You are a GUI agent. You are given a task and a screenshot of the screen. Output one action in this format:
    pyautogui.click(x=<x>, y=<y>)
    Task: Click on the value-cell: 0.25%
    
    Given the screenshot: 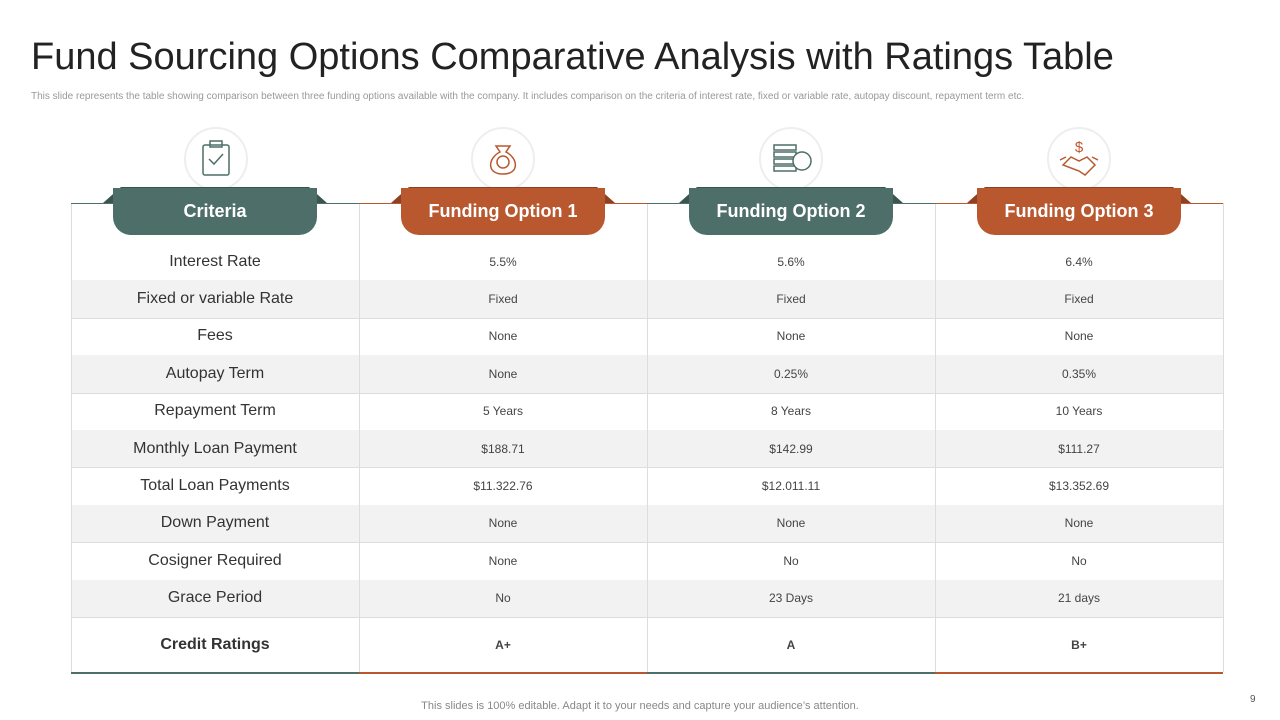 What is the action you would take?
    pyautogui.click(x=791, y=373)
    